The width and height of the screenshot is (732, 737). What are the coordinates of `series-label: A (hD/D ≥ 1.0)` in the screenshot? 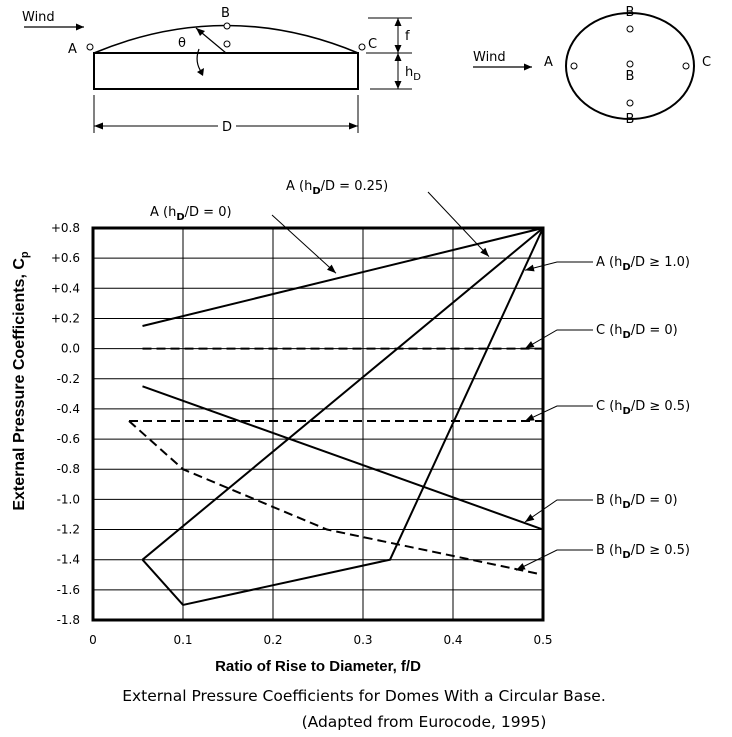 It's located at (643, 264).